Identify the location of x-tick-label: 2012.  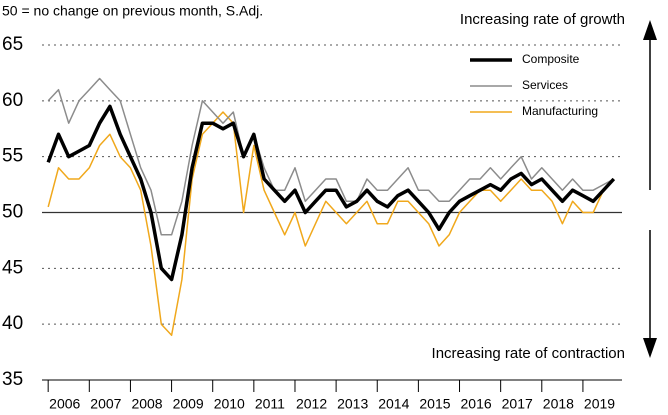
(311, 404).